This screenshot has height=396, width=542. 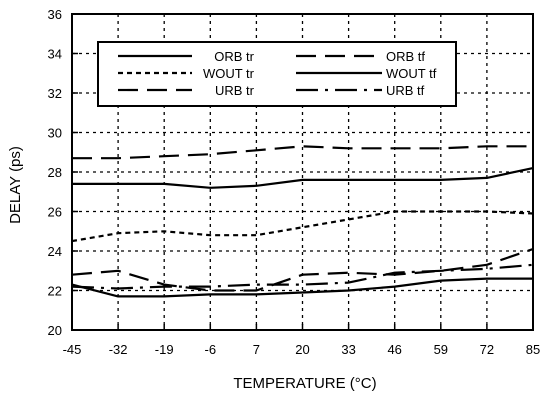 What do you see at coordinates (55, 330) in the screenshot?
I see `y-tick-label: 20` at bounding box center [55, 330].